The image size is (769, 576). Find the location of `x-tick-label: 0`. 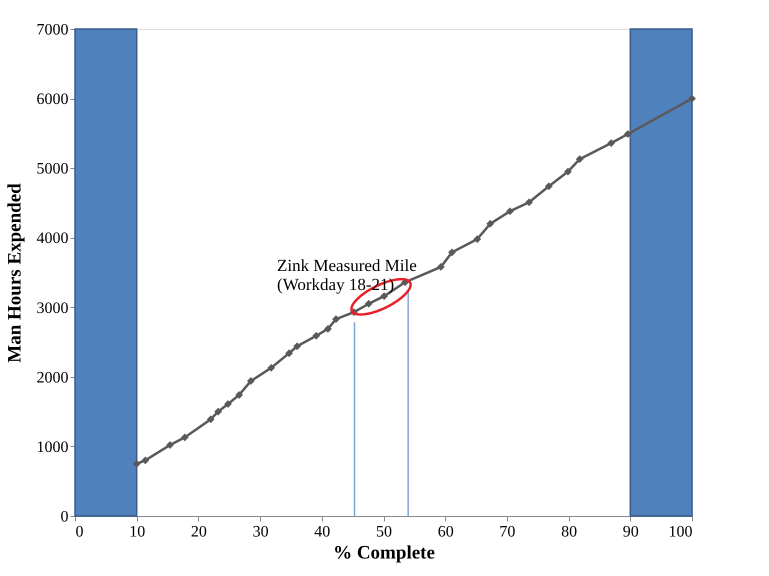

x-tick-label: 0 is located at coordinates (80, 532).